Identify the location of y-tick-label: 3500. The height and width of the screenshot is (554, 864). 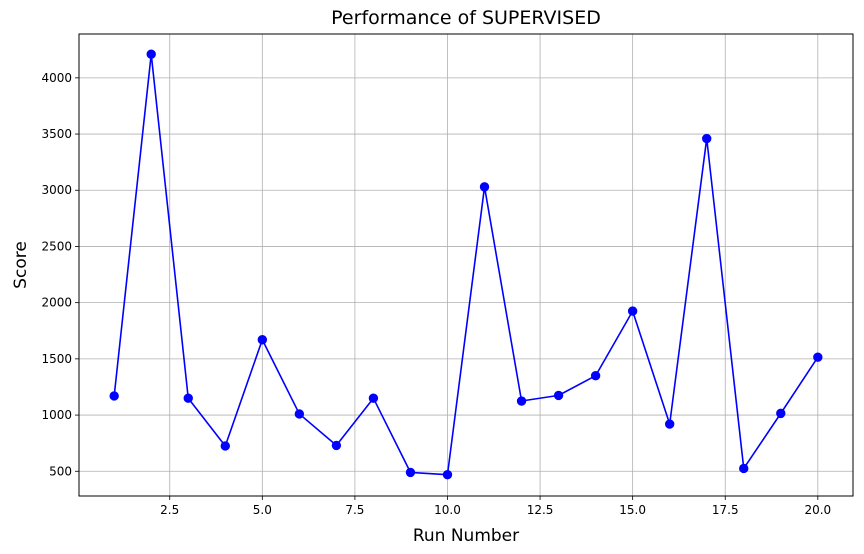
(56, 134).